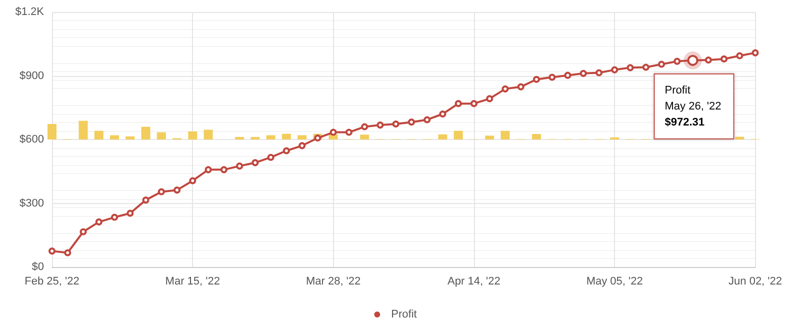 The image size is (785, 327). What do you see at coordinates (614, 282) in the screenshot?
I see `x-tick-label: May 05, '22` at bounding box center [614, 282].